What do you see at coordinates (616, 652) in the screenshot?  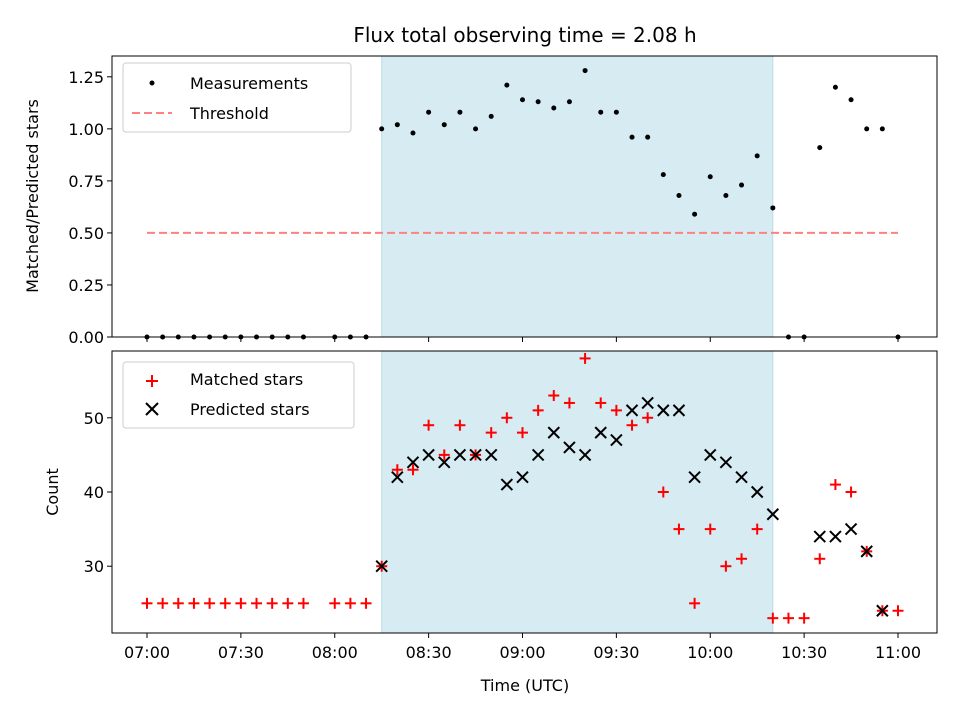 I see `x-tick-label: 09:30` at bounding box center [616, 652].